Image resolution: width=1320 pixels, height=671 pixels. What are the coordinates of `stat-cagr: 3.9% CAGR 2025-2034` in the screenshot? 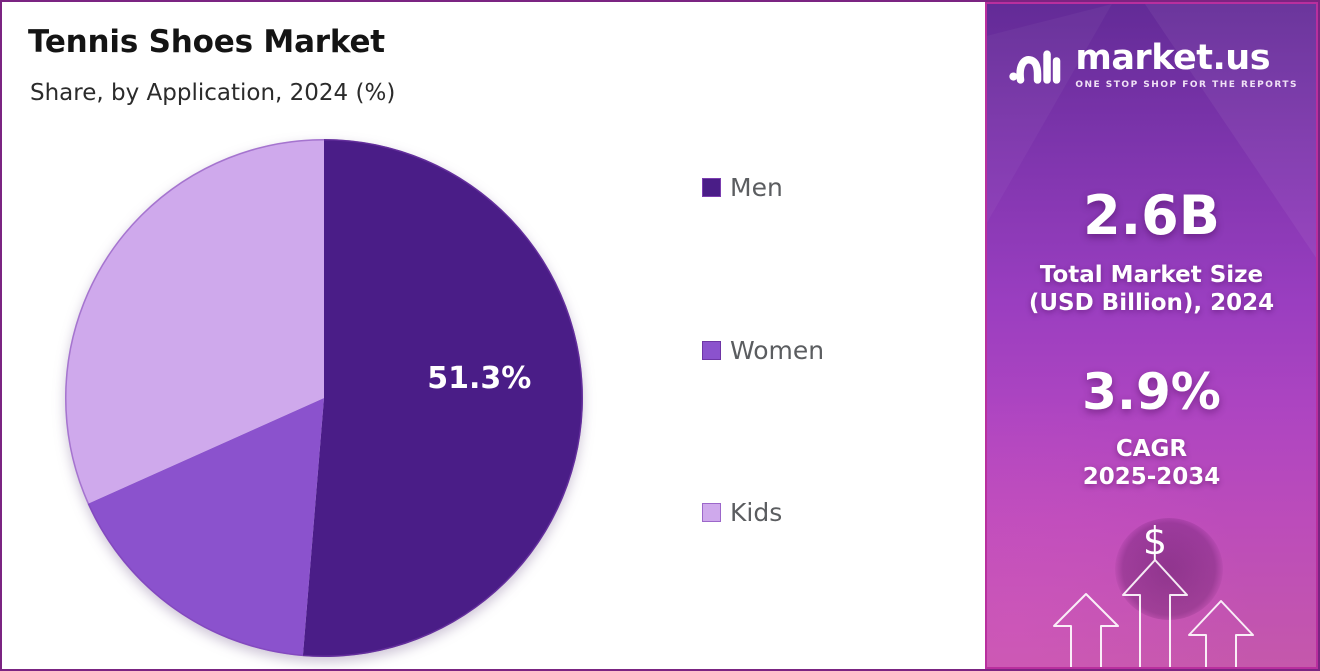 It's located at (1151, 427).